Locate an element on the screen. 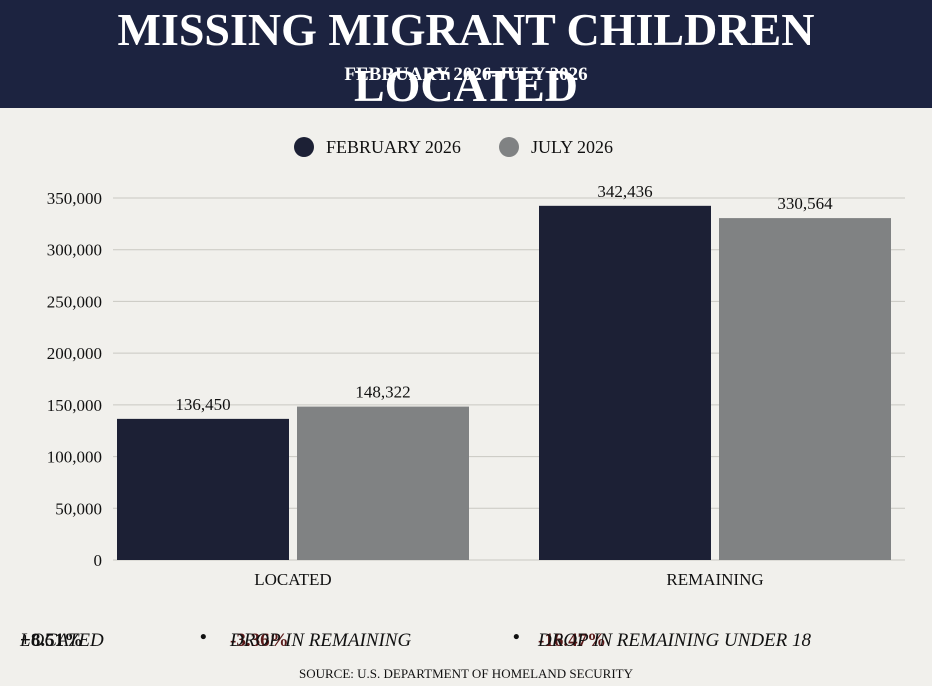 The width and height of the screenshot is (932, 686). legend-label-february: FEBRUARY 2026 is located at coordinates (393, 146).